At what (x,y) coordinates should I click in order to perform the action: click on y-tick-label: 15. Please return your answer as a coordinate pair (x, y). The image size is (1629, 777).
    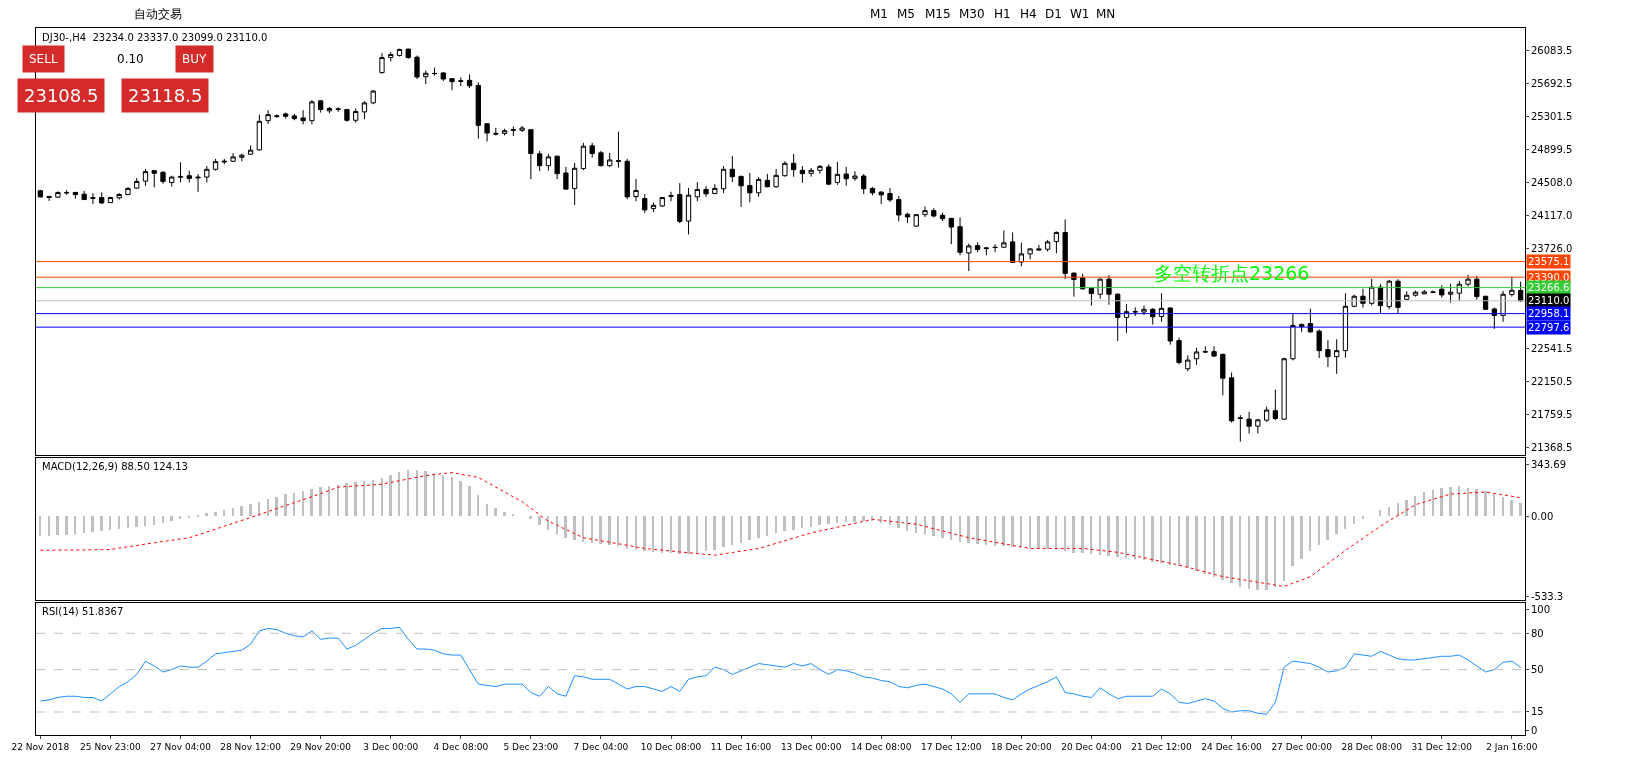
    Looking at the image, I should click on (1537, 712).